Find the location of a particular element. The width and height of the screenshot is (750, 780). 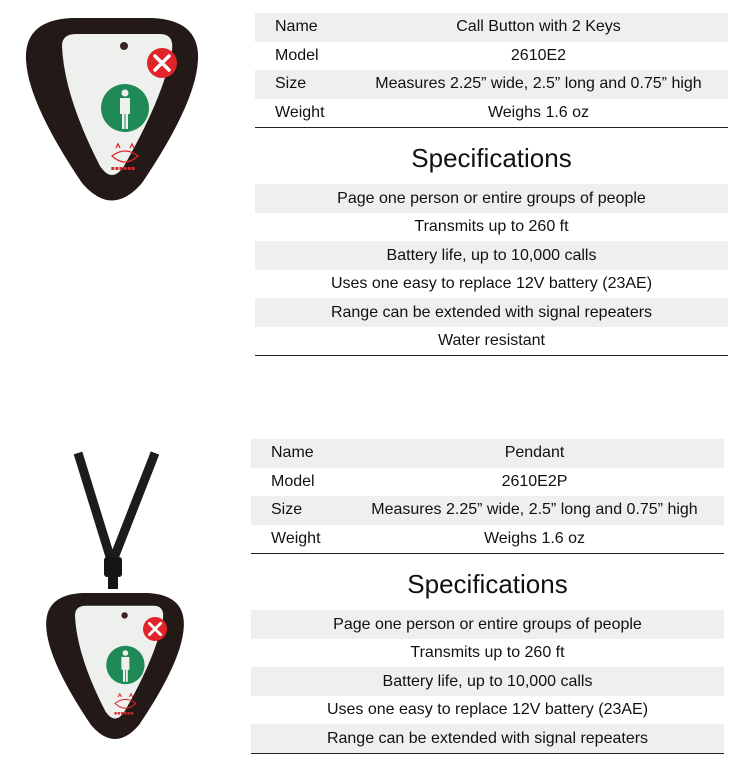

pendant-image is located at coordinates (115, 596).